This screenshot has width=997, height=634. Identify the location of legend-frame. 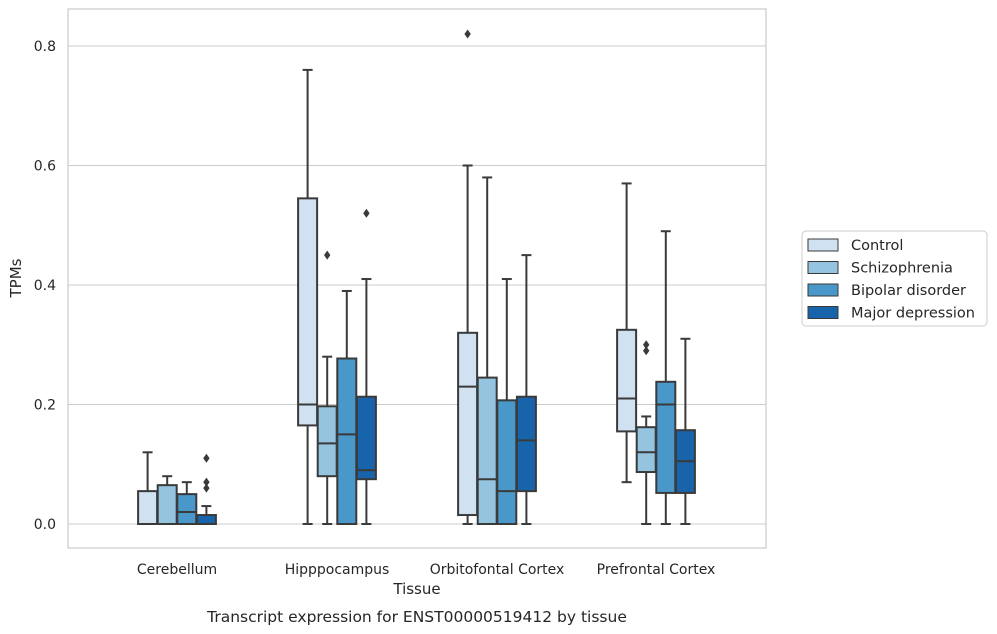
(894, 278).